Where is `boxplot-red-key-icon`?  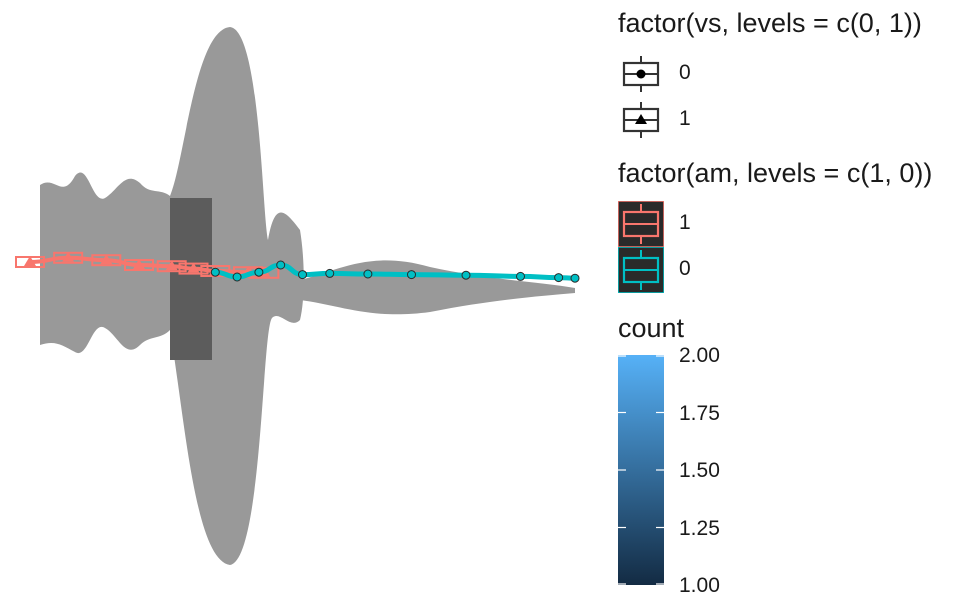 boxplot-red-key-icon is located at coordinates (641, 224).